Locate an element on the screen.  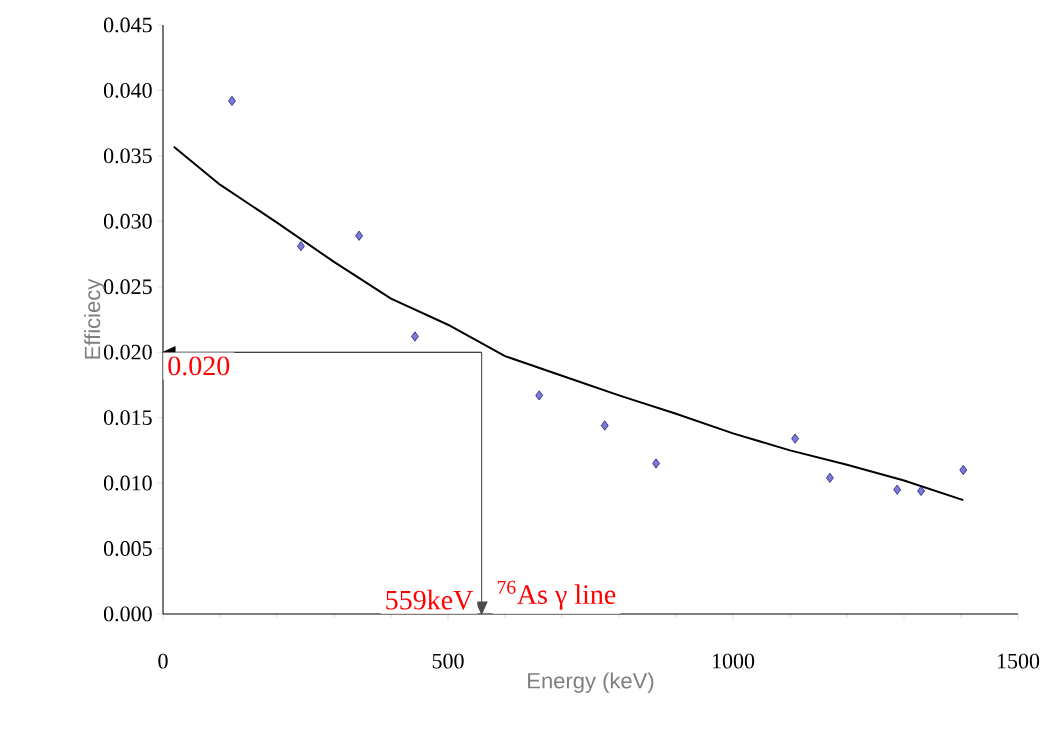
annotation: $^{76}$As γ line is located at coordinates (556, 595).